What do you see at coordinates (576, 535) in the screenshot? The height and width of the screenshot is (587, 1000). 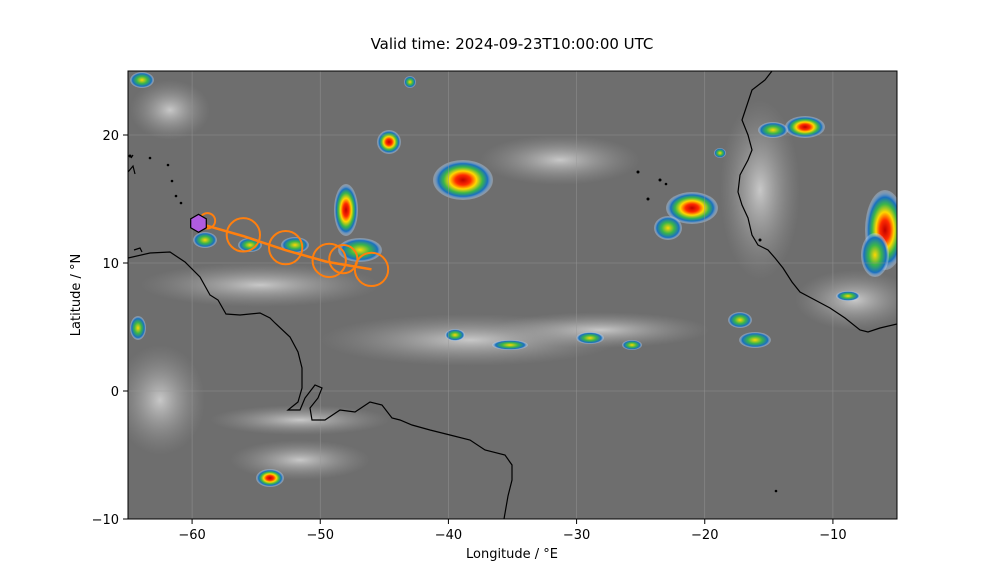 I see `x-tick-label: −30` at bounding box center [576, 535].